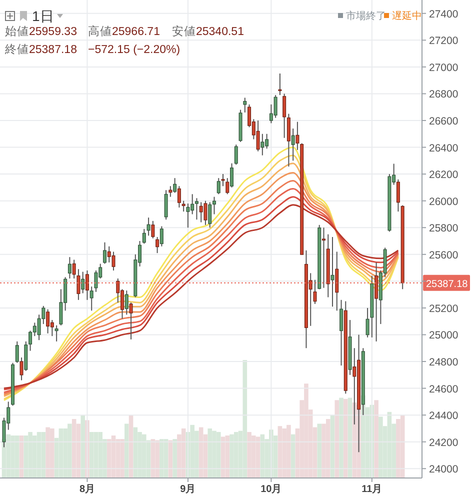 This screenshot has height=497, width=472. I want to click on y-tick-label: 24600, so click(443, 389).